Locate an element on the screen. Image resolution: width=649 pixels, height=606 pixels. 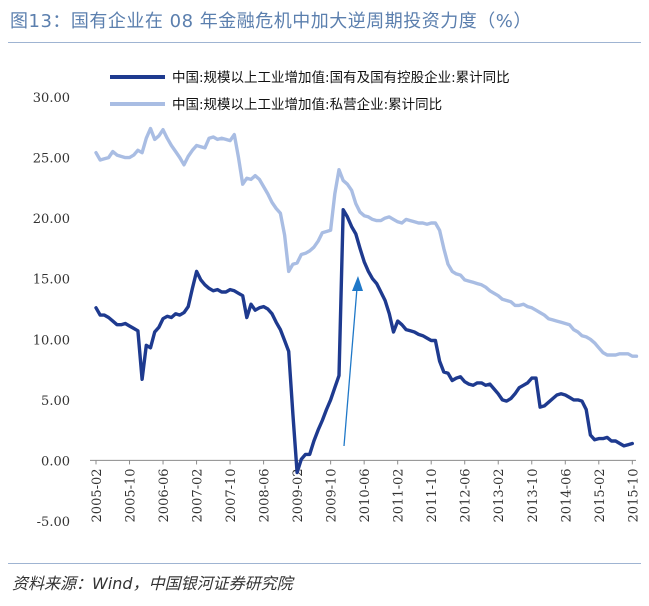
title-rule is located at coordinates (324, 42).